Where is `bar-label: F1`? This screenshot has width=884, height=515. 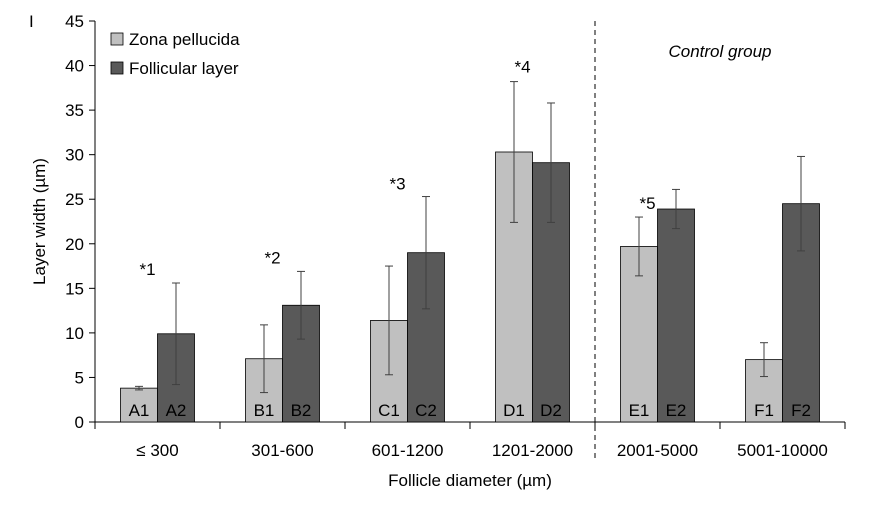 bar-label: F1 is located at coordinates (764, 410).